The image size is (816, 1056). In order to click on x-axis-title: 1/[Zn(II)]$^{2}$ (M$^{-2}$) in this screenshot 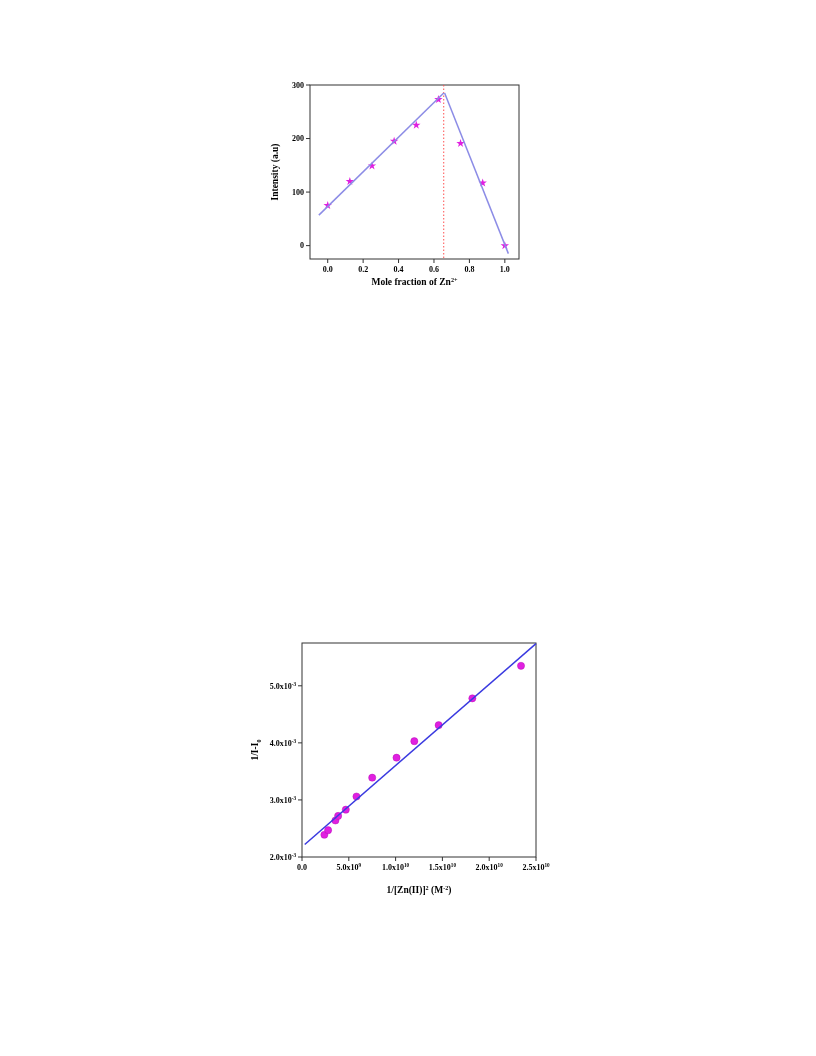, I will do `click(419, 890)`.